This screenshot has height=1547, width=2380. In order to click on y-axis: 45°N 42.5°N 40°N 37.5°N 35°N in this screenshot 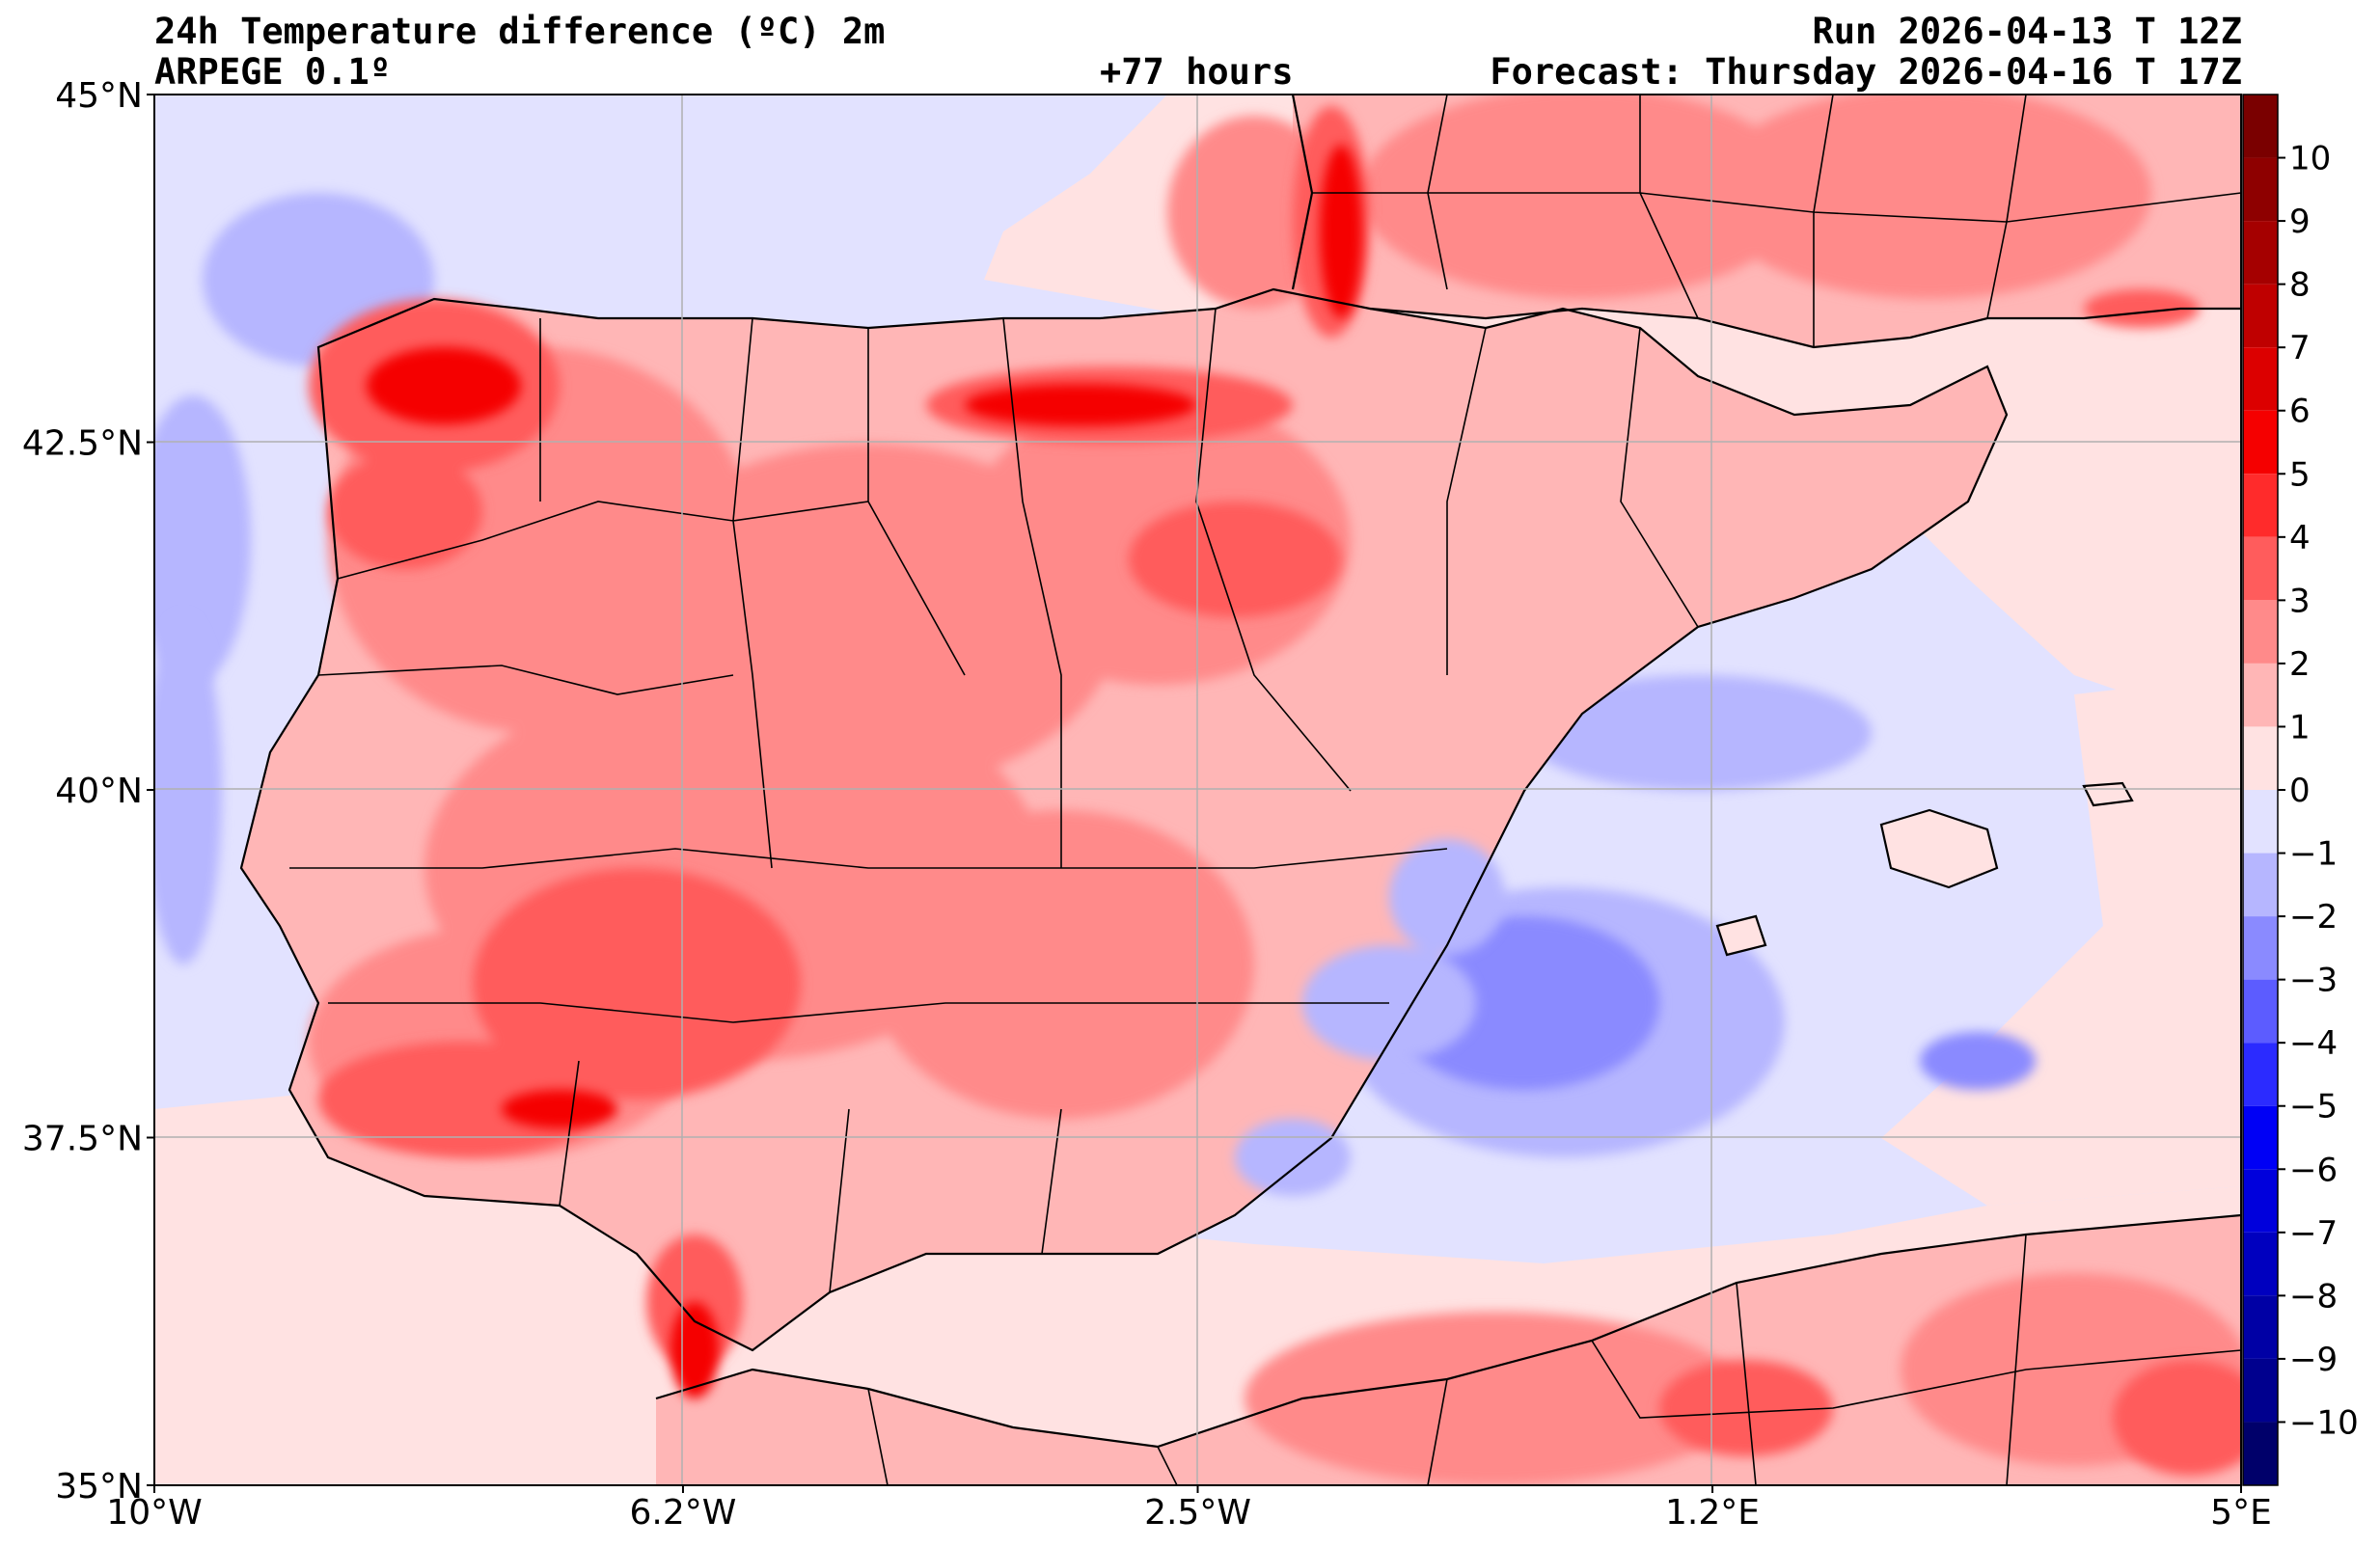, I will do `click(88, 791)`.